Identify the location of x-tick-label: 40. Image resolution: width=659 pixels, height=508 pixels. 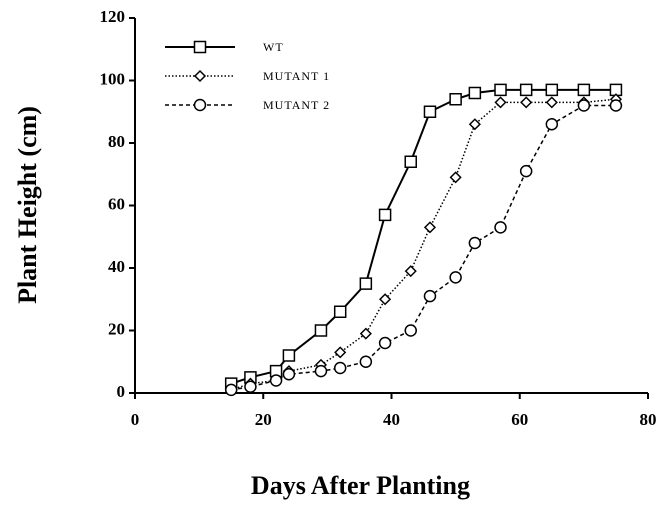
(391, 419).